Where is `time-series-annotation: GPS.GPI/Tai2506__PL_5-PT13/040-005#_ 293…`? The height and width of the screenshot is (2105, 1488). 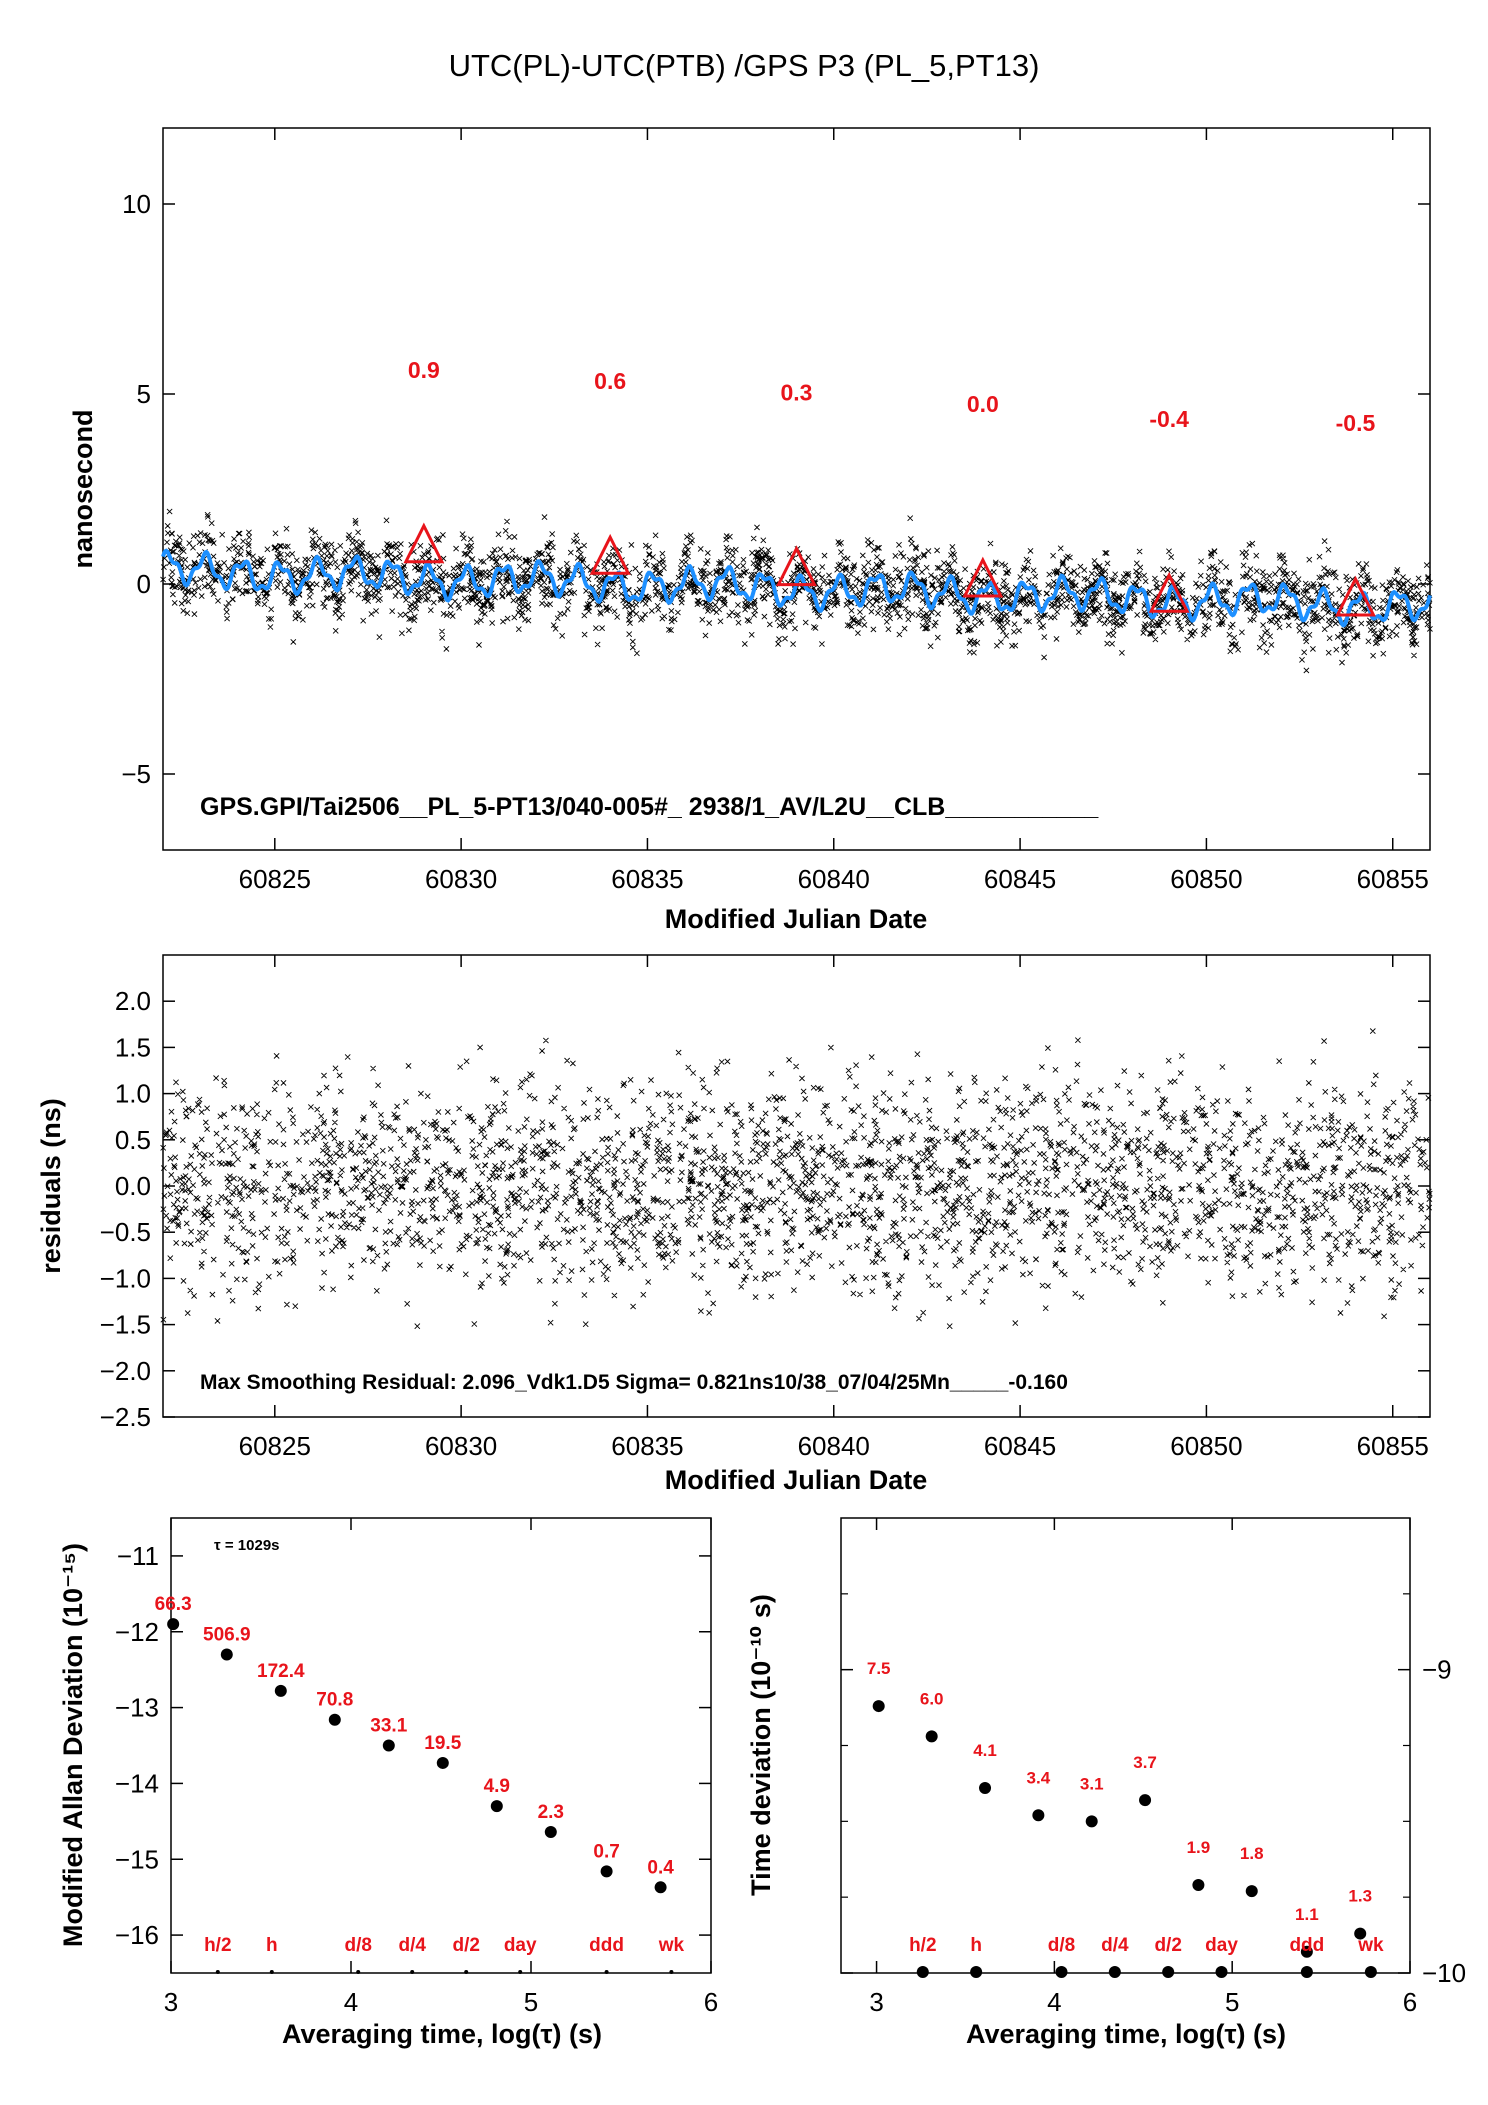 time-series-annotation: GPS.GPI/Tai2506__PL_5-PT13/040-005#_ 293… is located at coordinates (649, 807).